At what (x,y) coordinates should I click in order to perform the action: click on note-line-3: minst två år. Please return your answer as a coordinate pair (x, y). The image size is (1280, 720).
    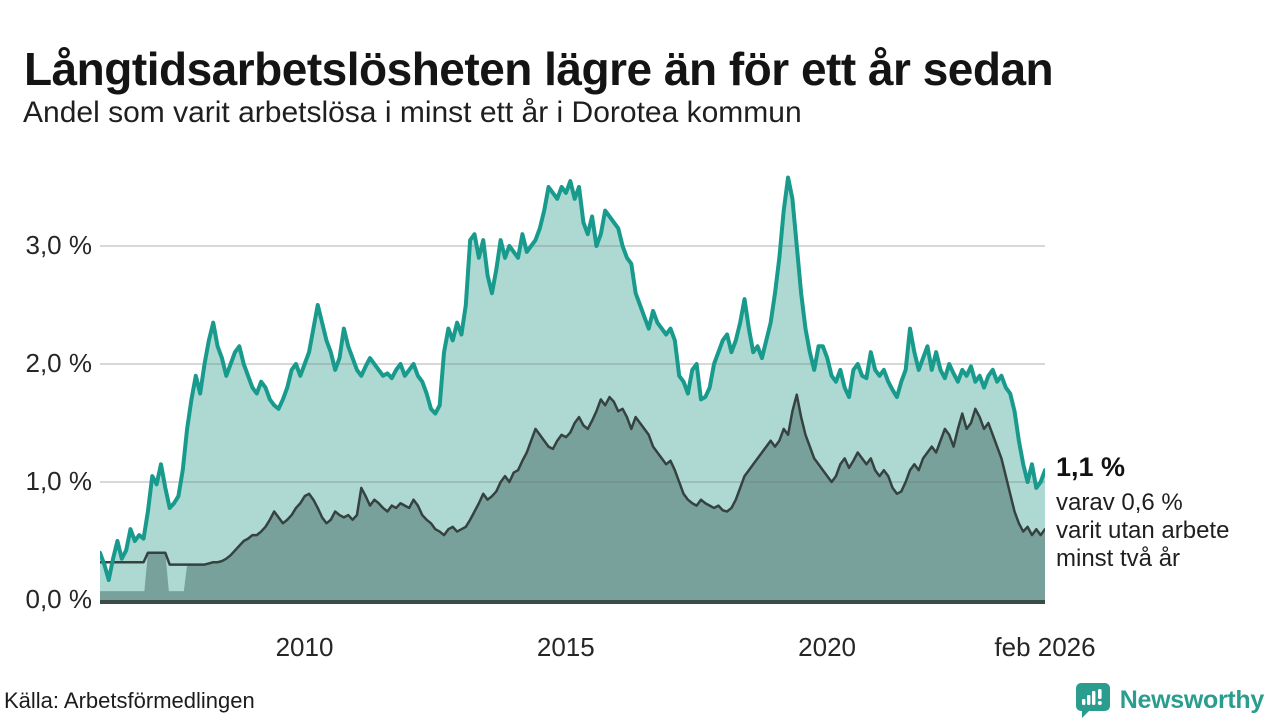
    Looking at the image, I should click on (1118, 558).